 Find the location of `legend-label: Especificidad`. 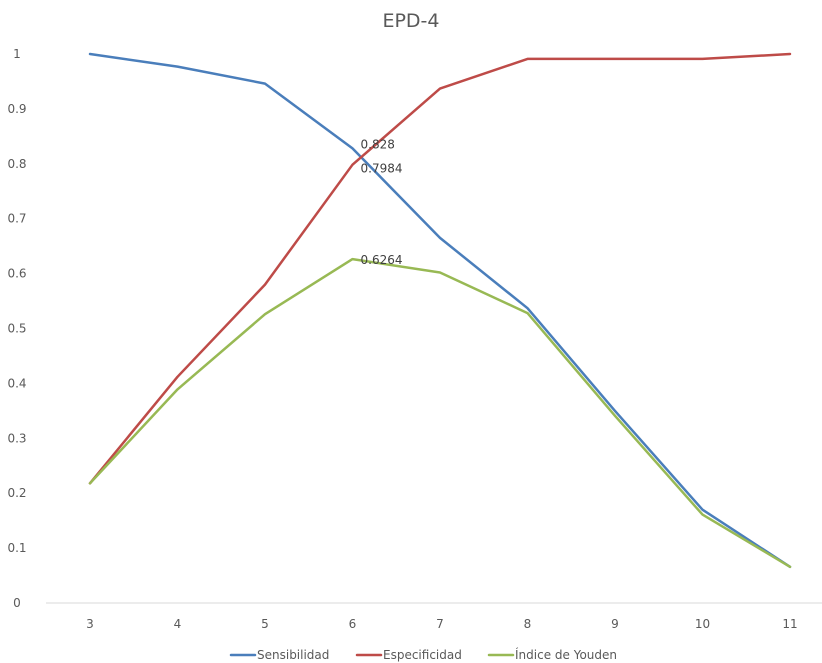

legend-label: Especificidad is located at coordinates (422, 655).